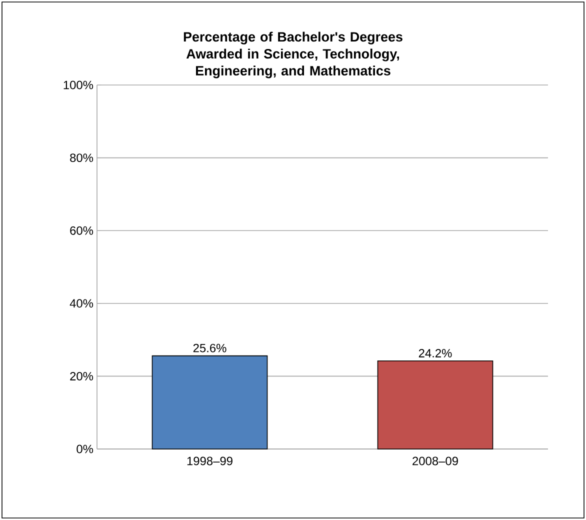  Describe the element at coordinates (435, 353) in the screenshot. I see `data-label: 24.2%` at that location.